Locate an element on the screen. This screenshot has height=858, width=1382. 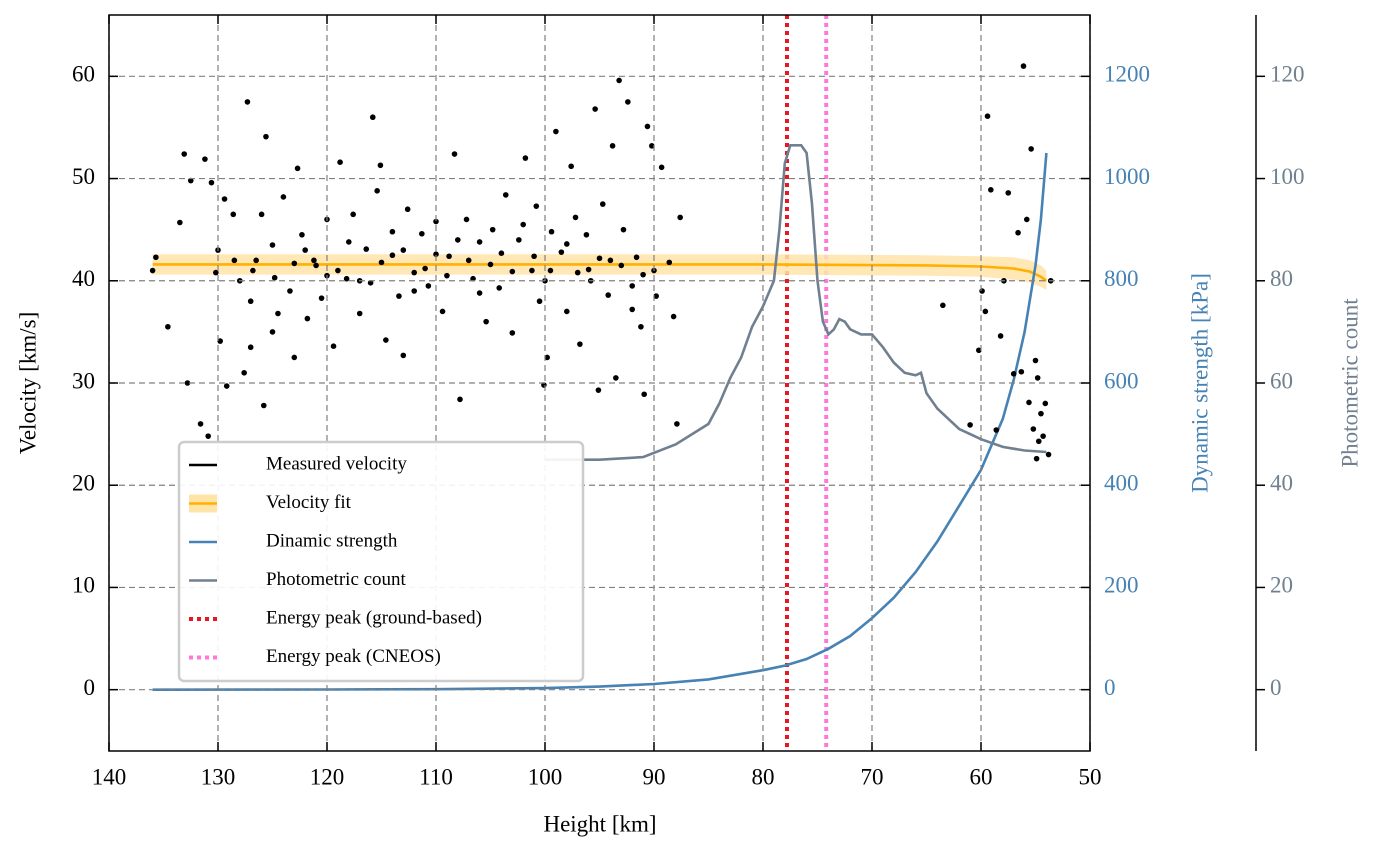
x-tick-label: 110 is located at coordinates (436, 776).